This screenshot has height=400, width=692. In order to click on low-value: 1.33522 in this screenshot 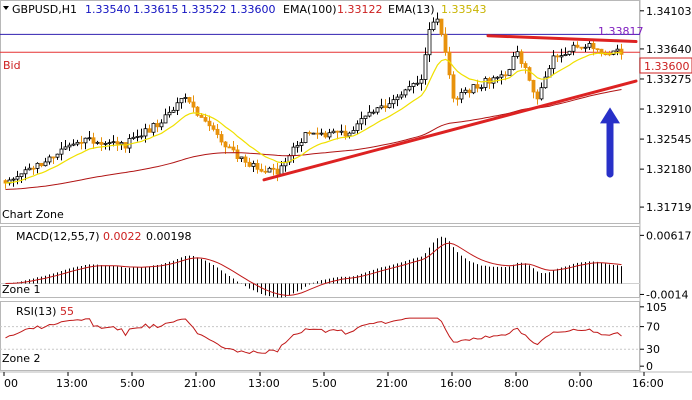, I will do `click(204, 9)`.